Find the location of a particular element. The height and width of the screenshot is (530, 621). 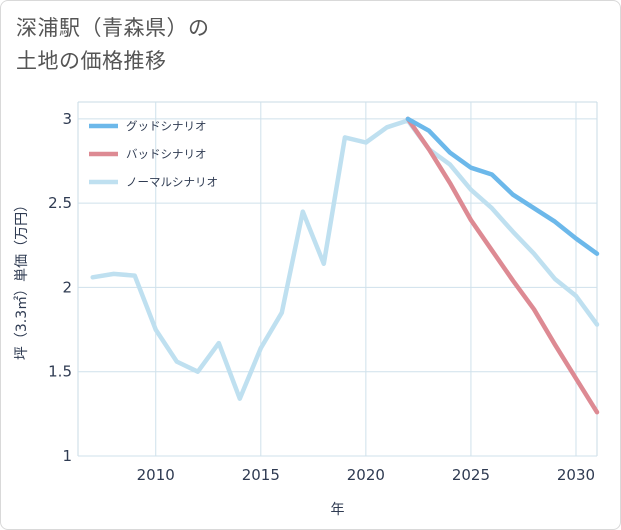

y-tick-label: 1 is located at coordinates (67, 456).